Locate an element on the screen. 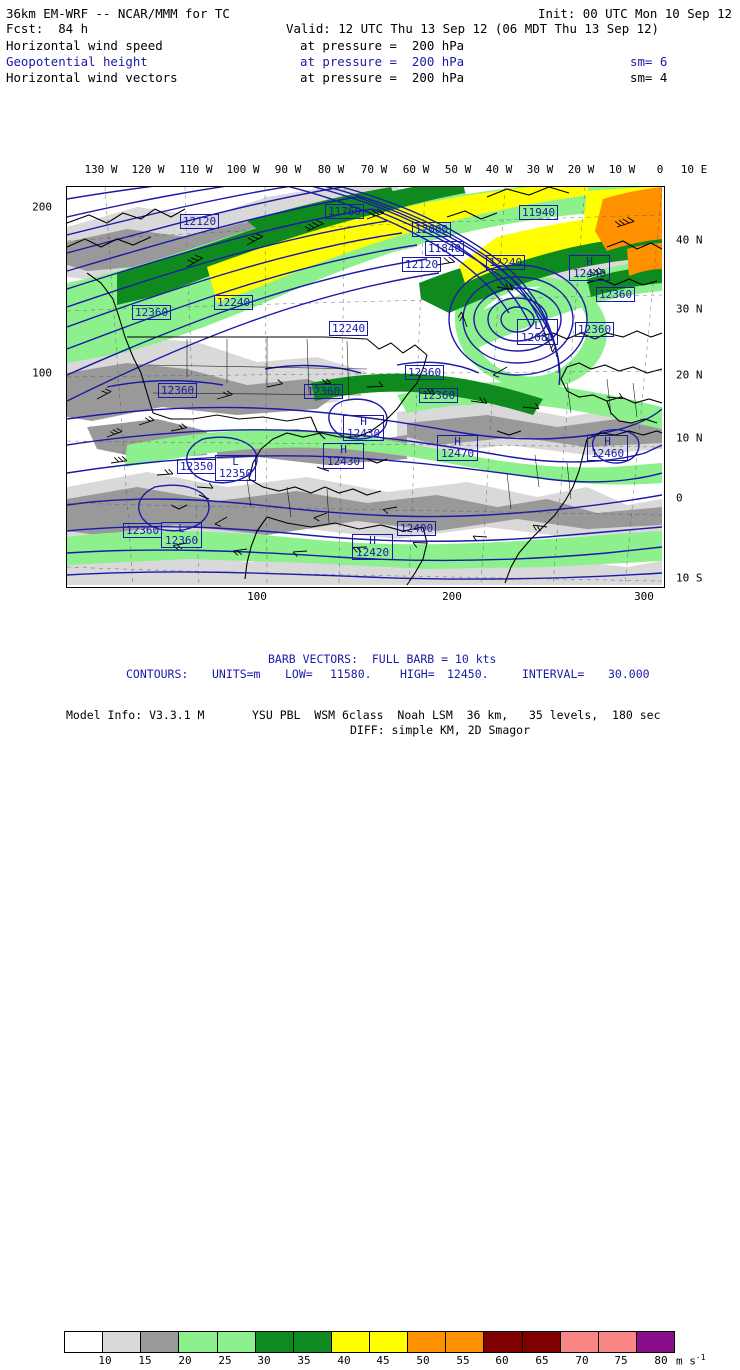 This screenshot has height=1370, width=740. wind-speed-colorbar is located at coordinates (369, 1342).